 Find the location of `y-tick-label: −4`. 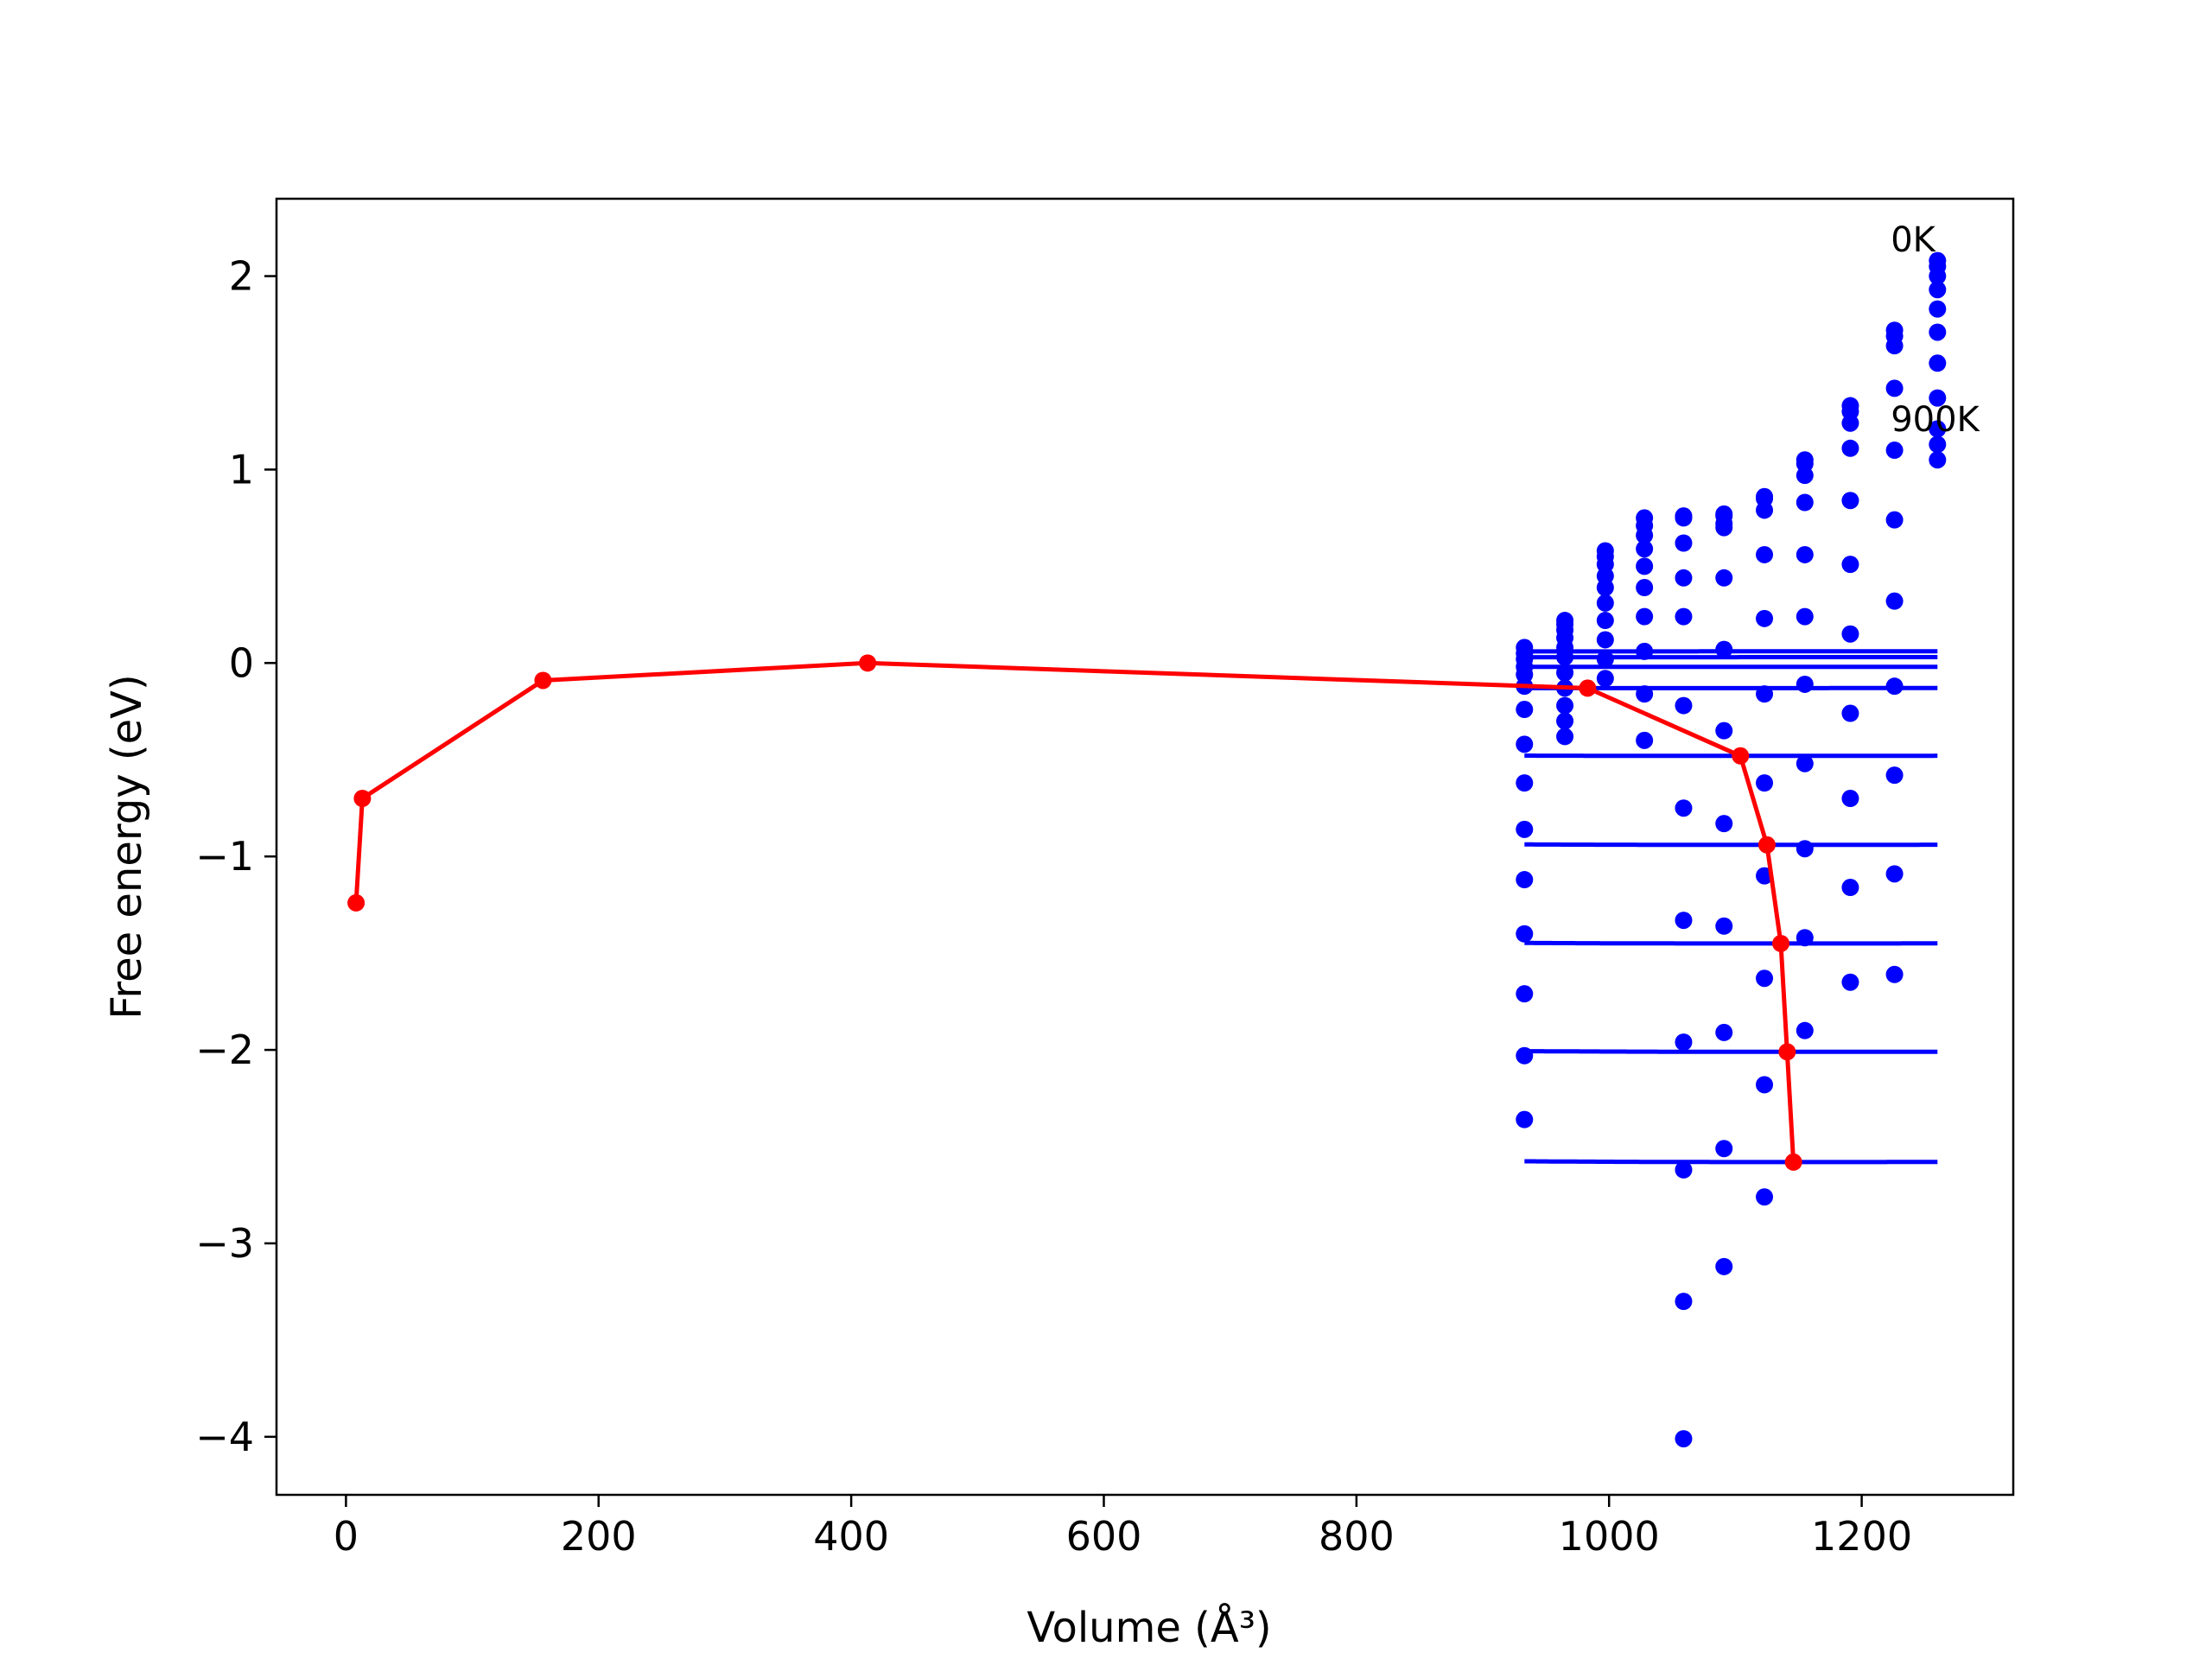

y-tick-label: −4 is located at coordinates (224, 1437).